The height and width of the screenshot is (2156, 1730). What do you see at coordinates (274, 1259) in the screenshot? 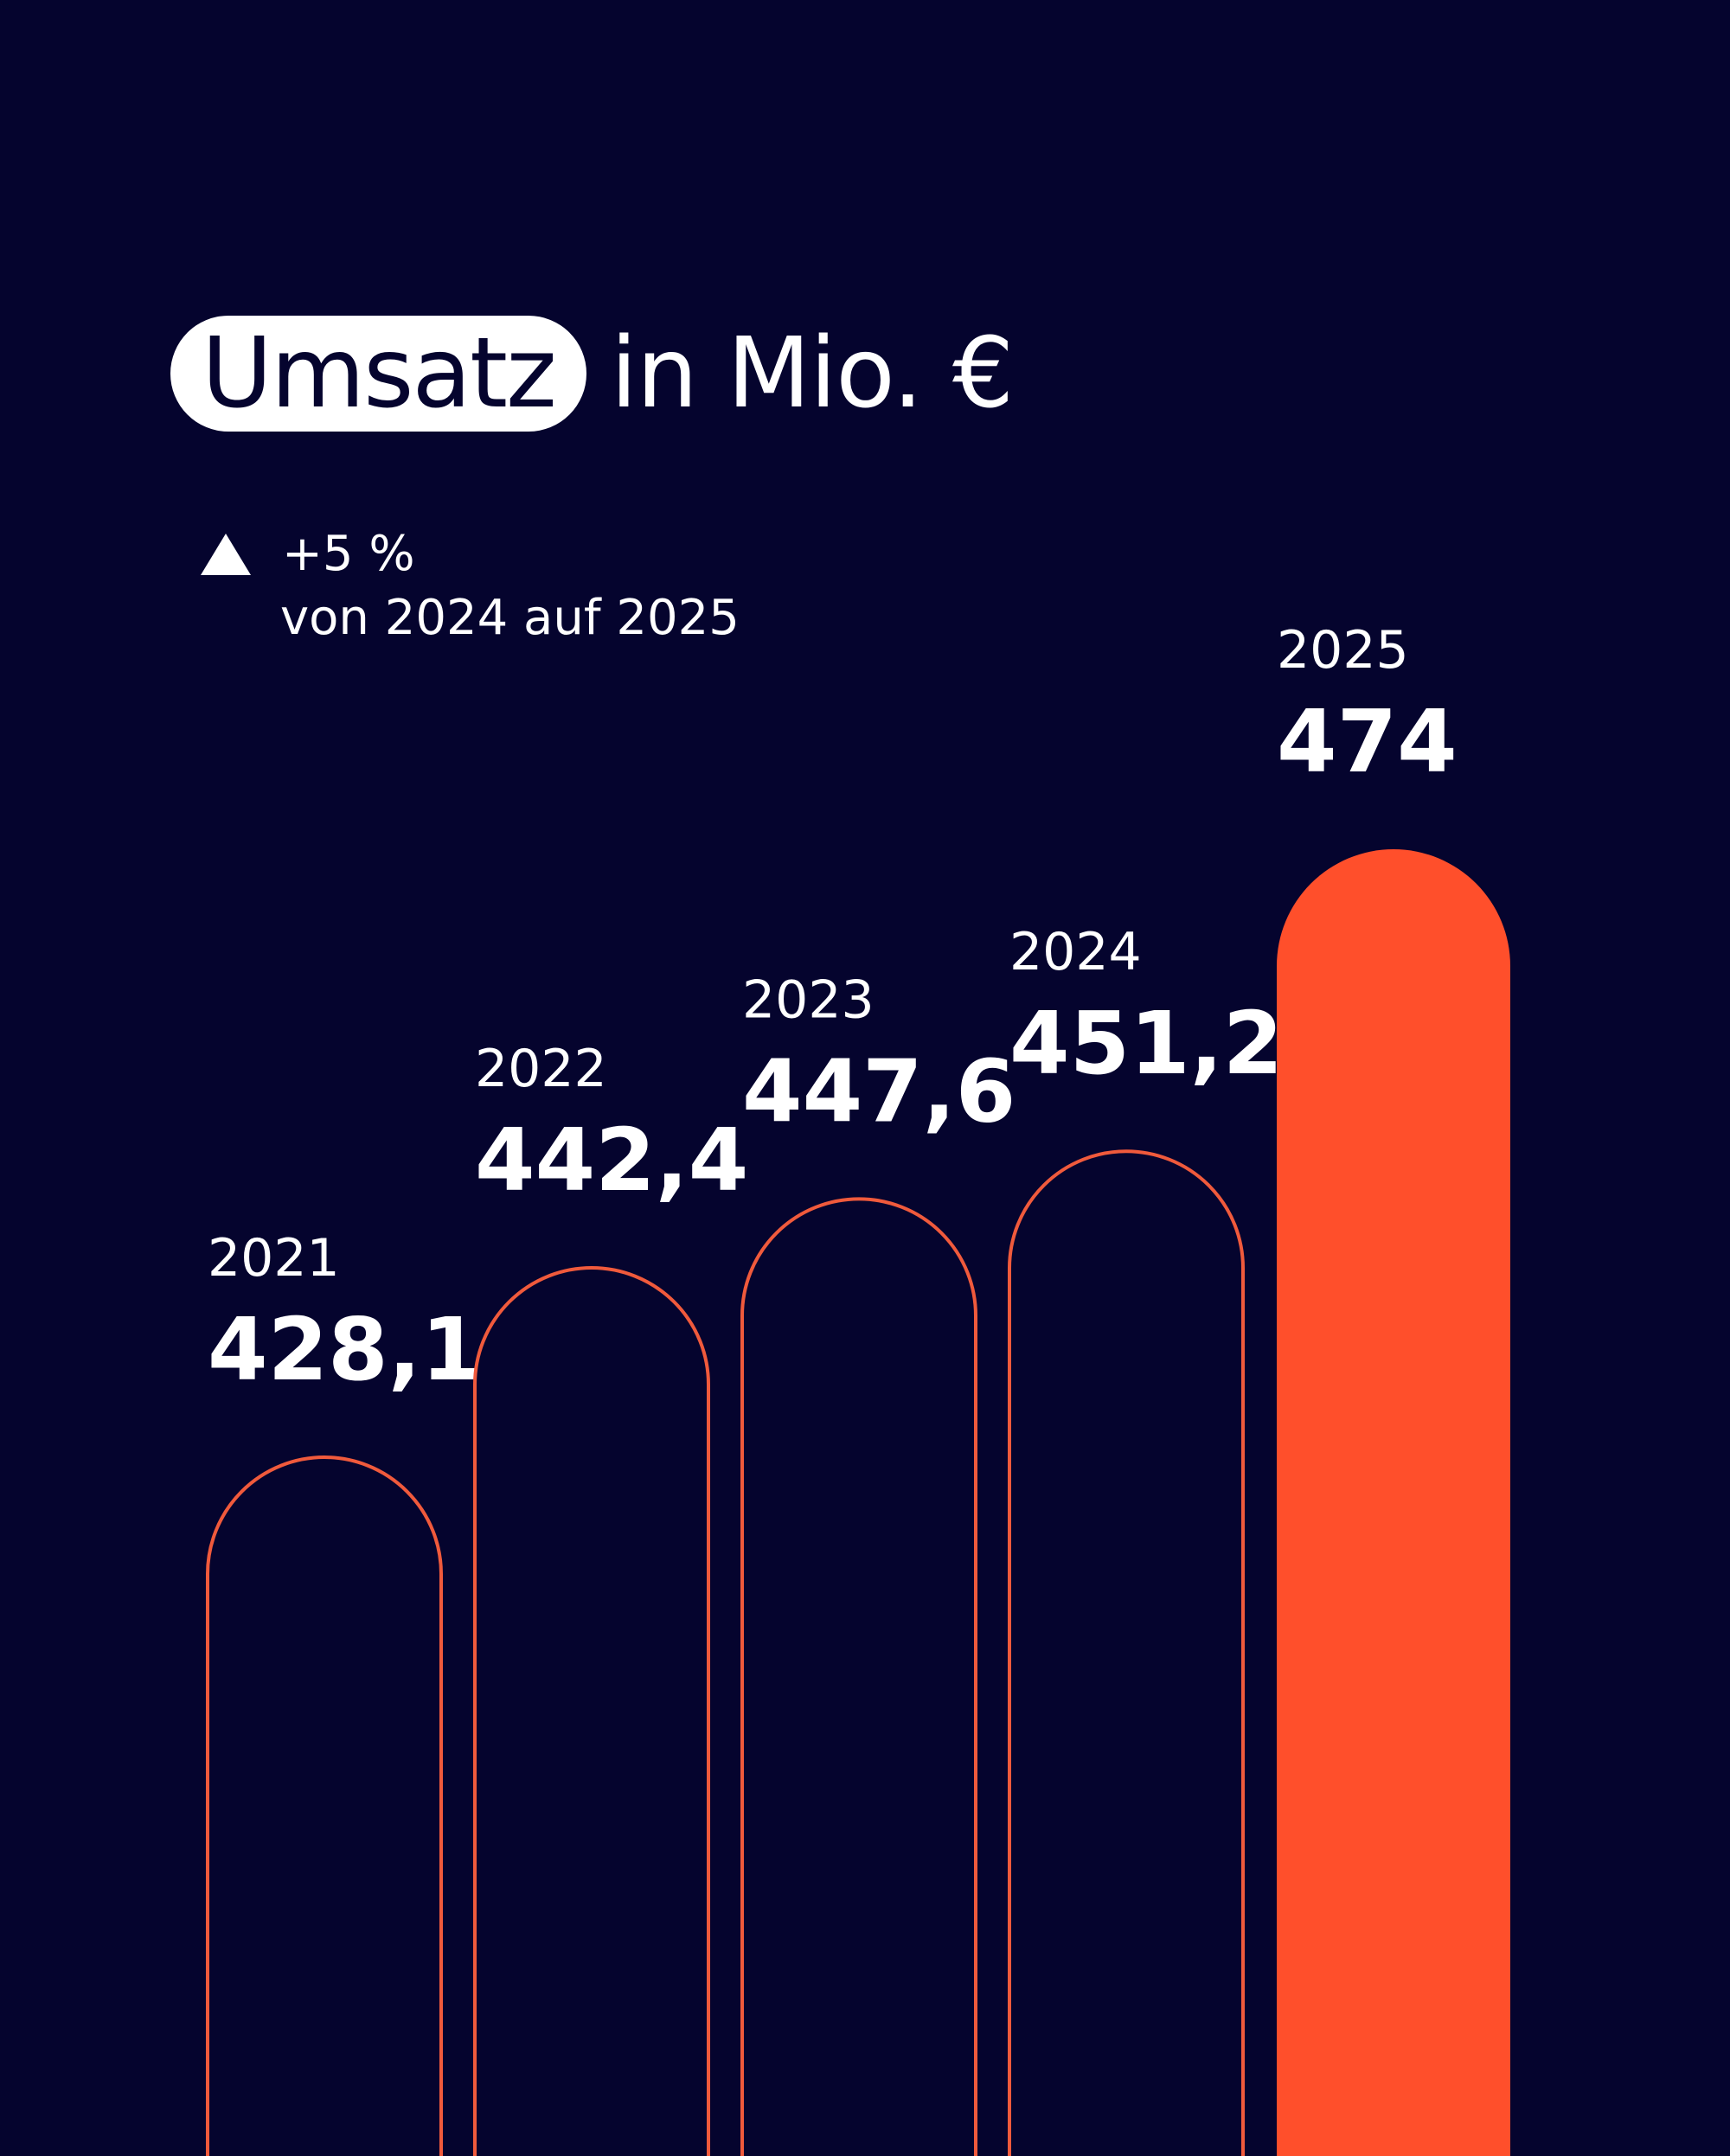
I see `year-label-2021: 2021` at bounding box center [274, 1259].